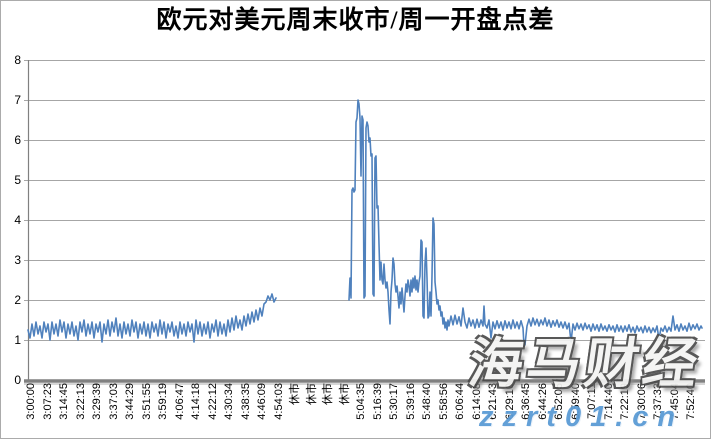 The height and width of the screenshot is (439, 711). I want to click on x-axis-tick-label: 4:54:03, so click(278, 401).